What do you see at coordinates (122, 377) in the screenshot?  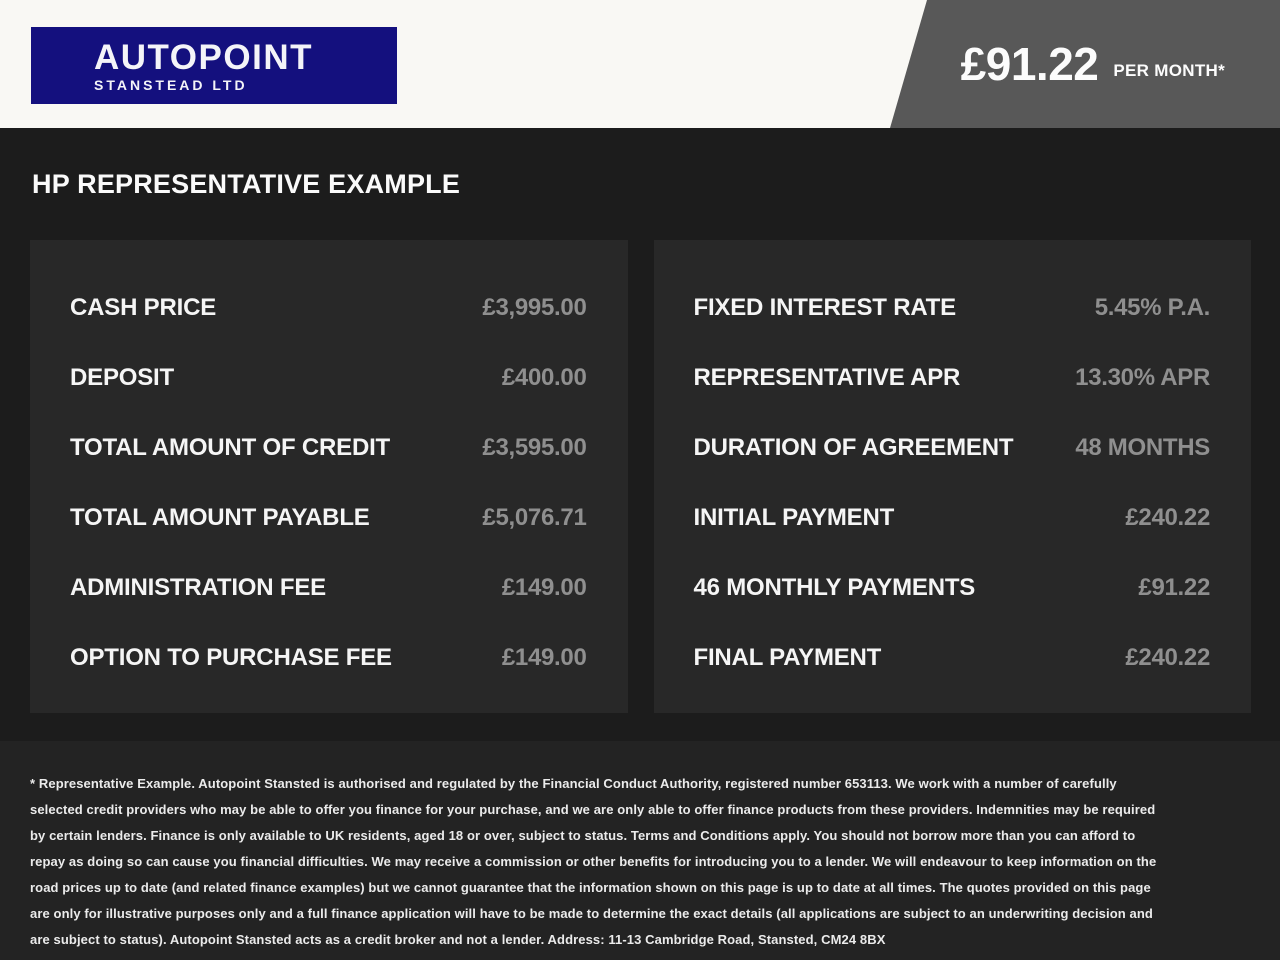 I see `row-label-deposit: DEPOSIT` at bounding box center [122, 377].